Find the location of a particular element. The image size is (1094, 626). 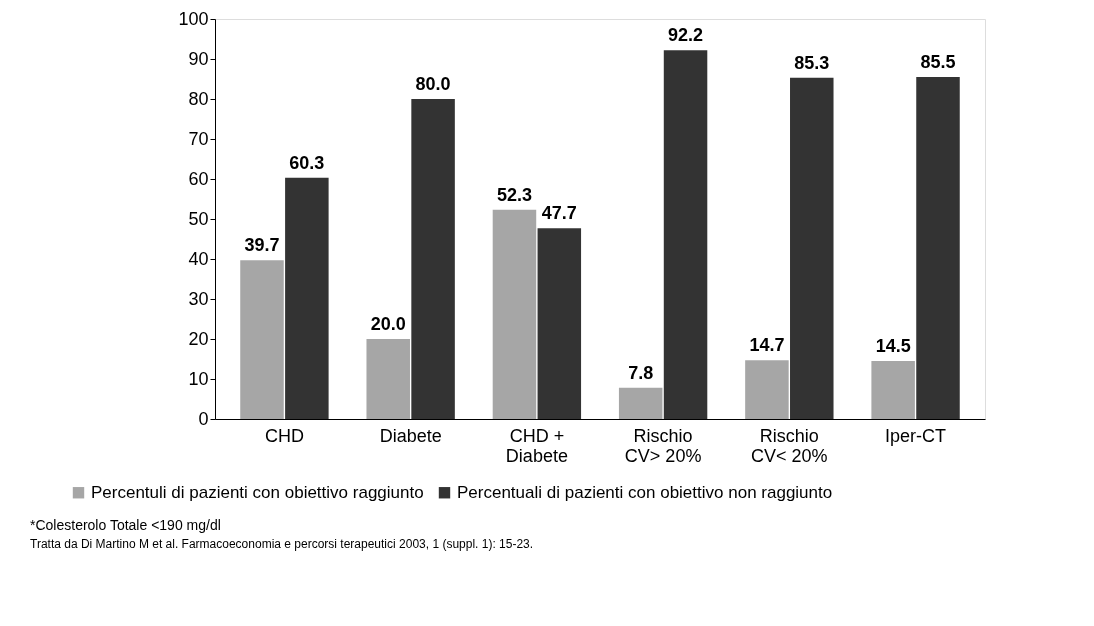

y-tick-label: 10 is located at coordinates (198, 378).